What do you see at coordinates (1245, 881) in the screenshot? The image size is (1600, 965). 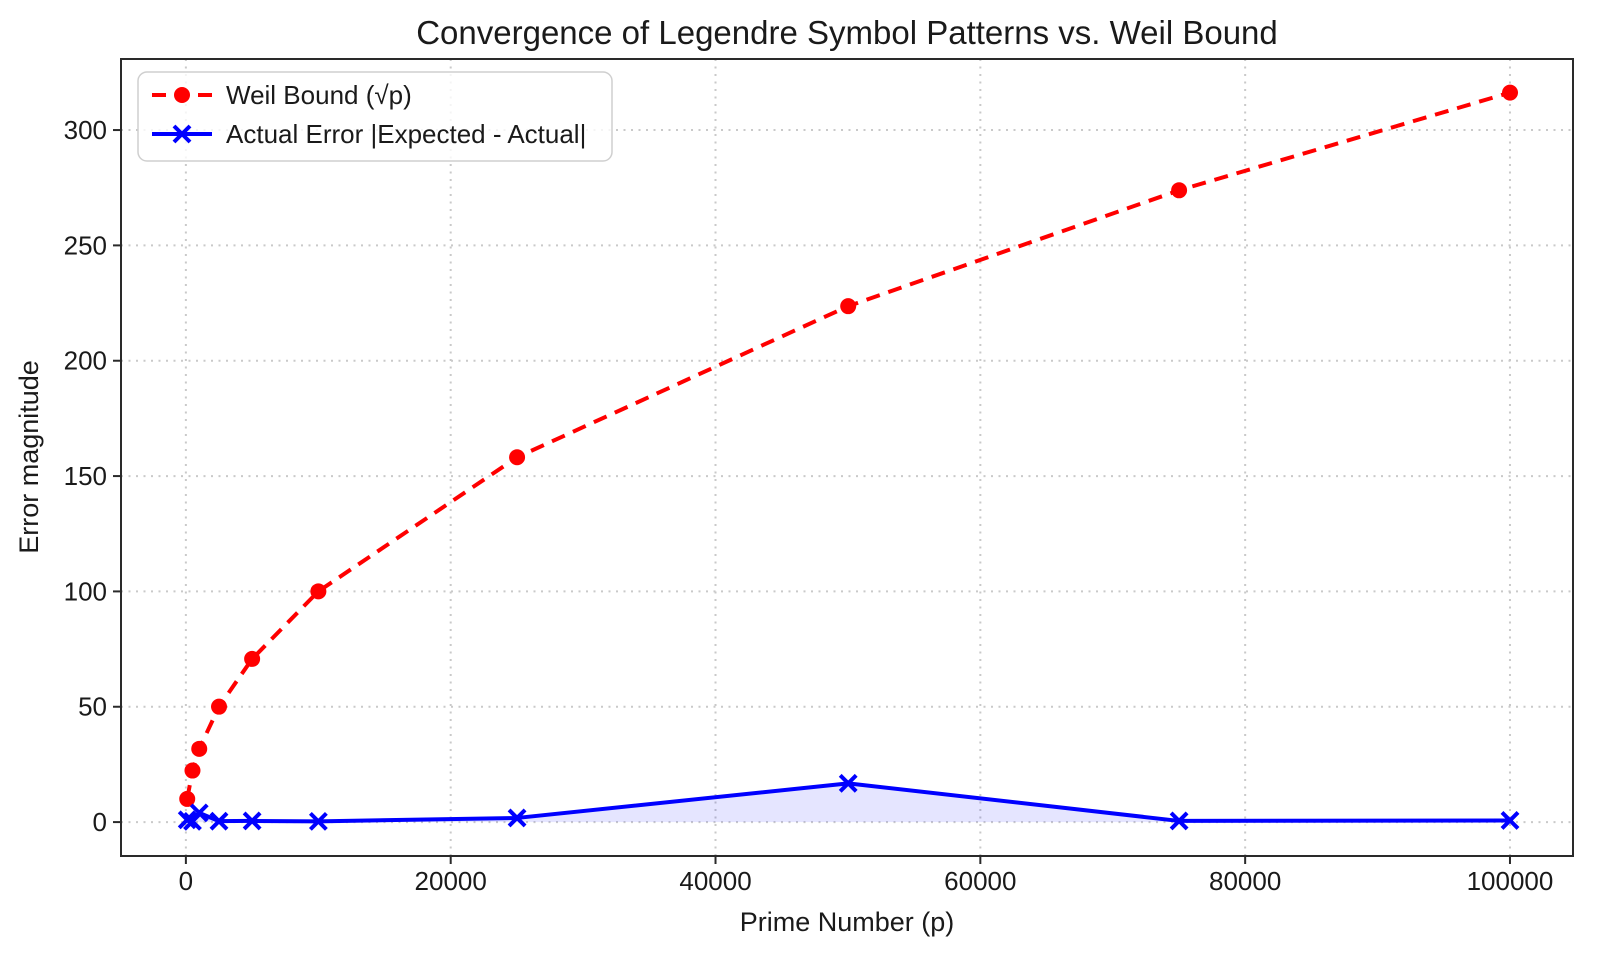 I see `x-tick-label: 80000` at bounding box center [1245, 881].